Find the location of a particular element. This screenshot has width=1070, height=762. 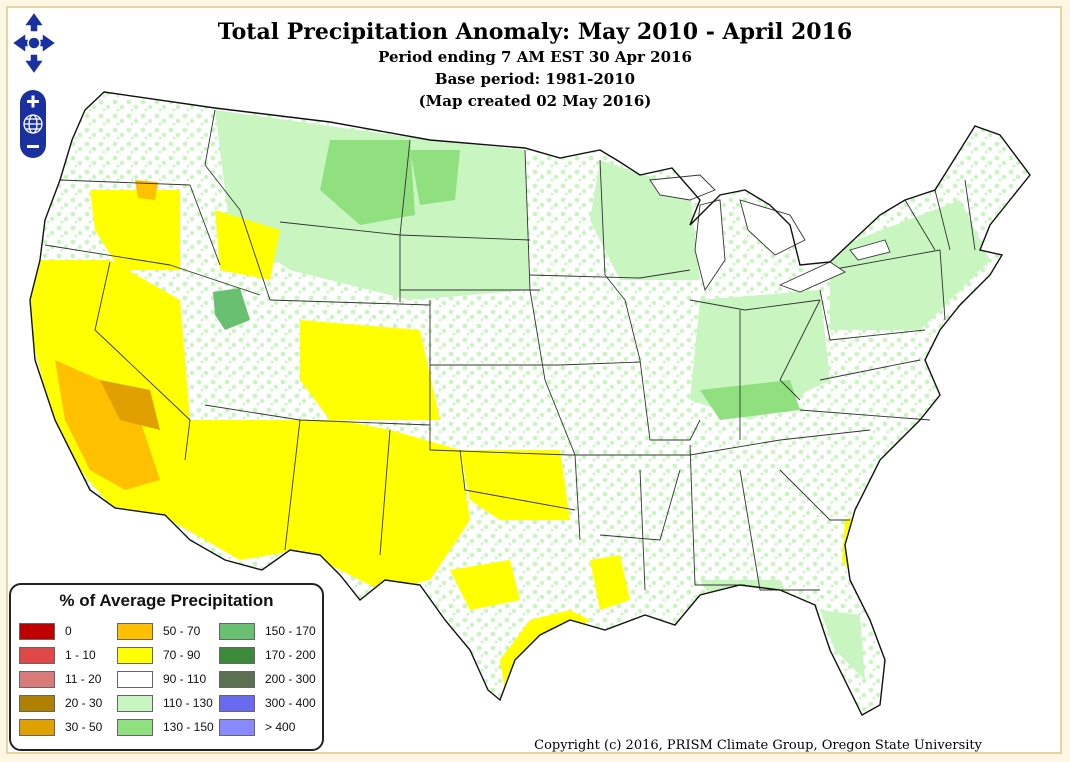

pan-arrows-icon is located at coordinates (34, 43).